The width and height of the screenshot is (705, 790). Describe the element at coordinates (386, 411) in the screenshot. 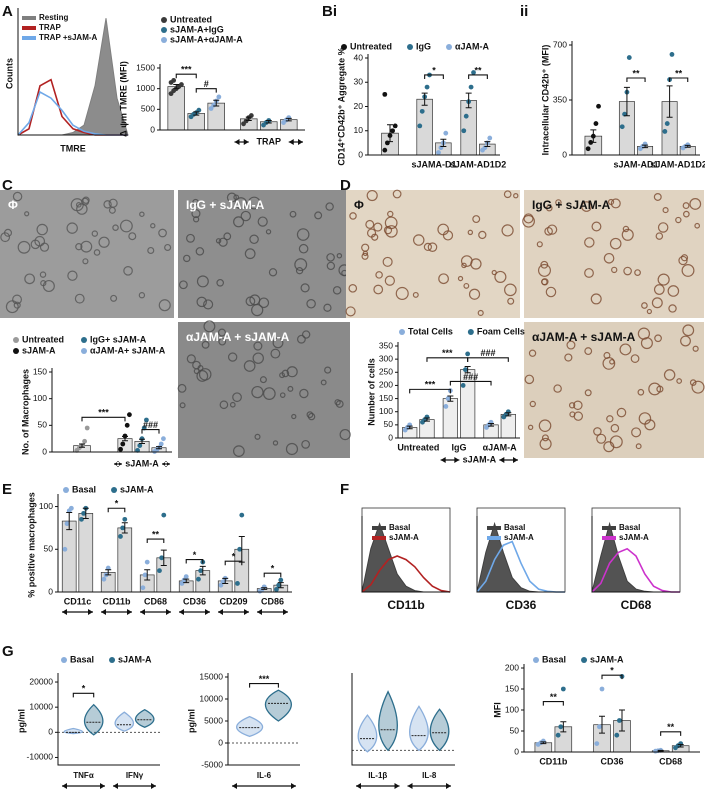

I see `y-tick-label: 100` at that location.